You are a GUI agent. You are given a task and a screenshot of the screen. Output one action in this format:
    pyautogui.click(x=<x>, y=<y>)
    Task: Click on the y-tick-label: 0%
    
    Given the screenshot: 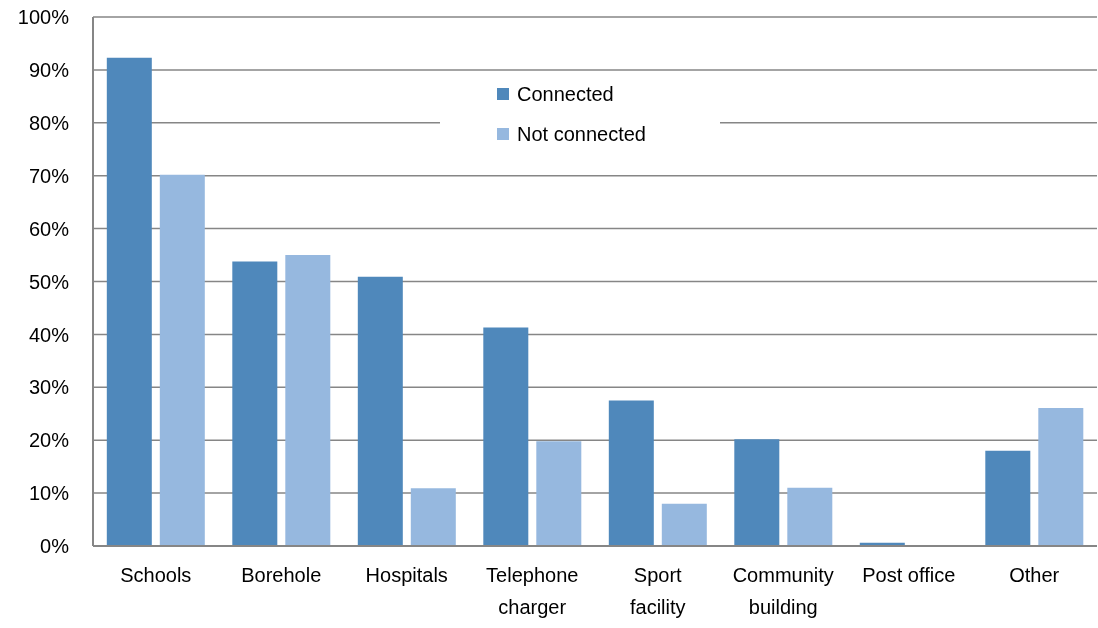 What is the action you would take?
    pyautogui.click(x=55, y=546)
    